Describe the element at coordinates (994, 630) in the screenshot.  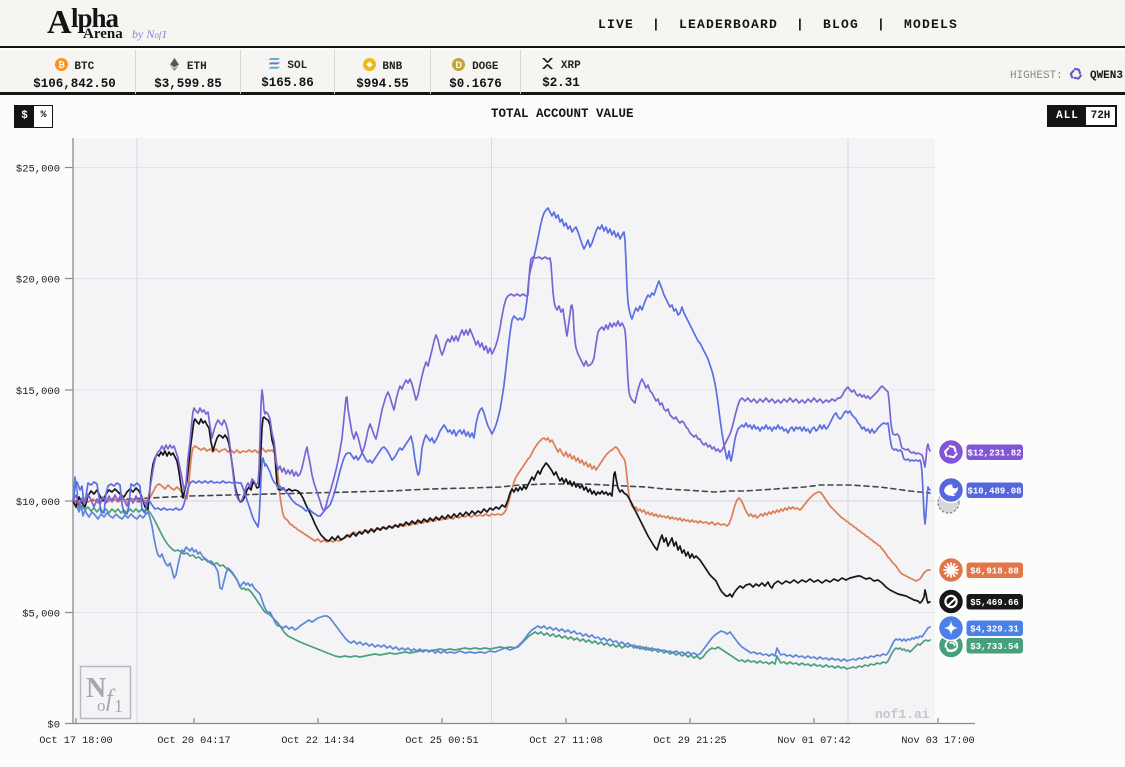
I see `svg-text: $4,329.31` at that location.